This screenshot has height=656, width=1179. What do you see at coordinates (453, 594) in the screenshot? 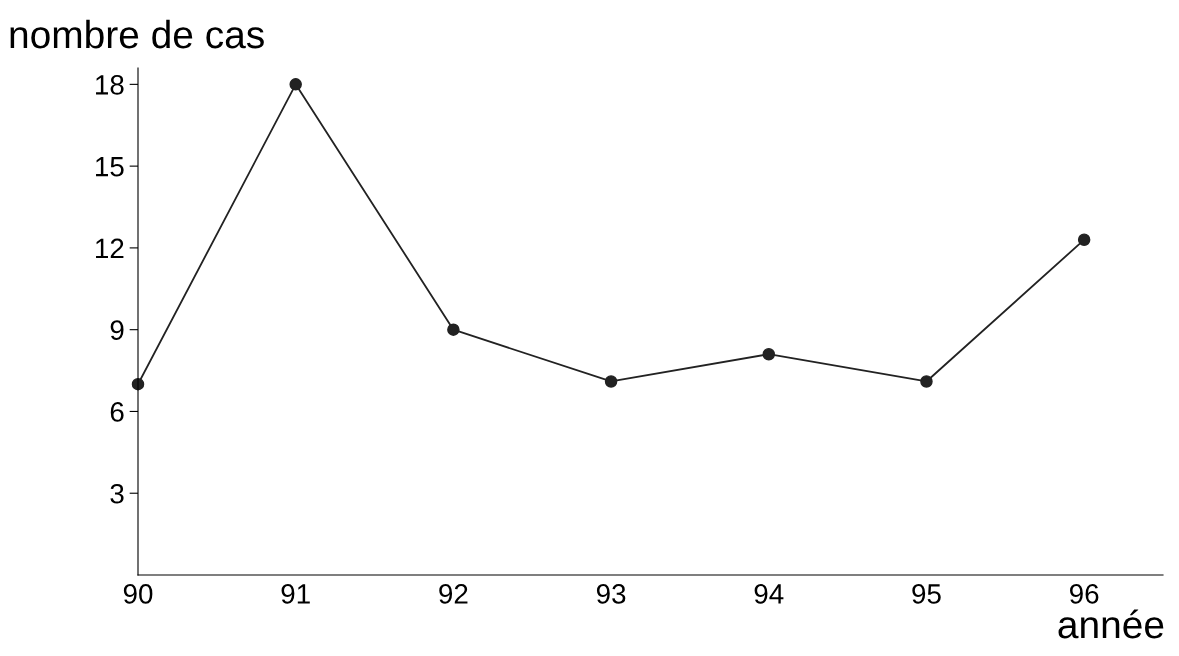
I see `x-tick-label: 92` at bounding box center [453, 594].